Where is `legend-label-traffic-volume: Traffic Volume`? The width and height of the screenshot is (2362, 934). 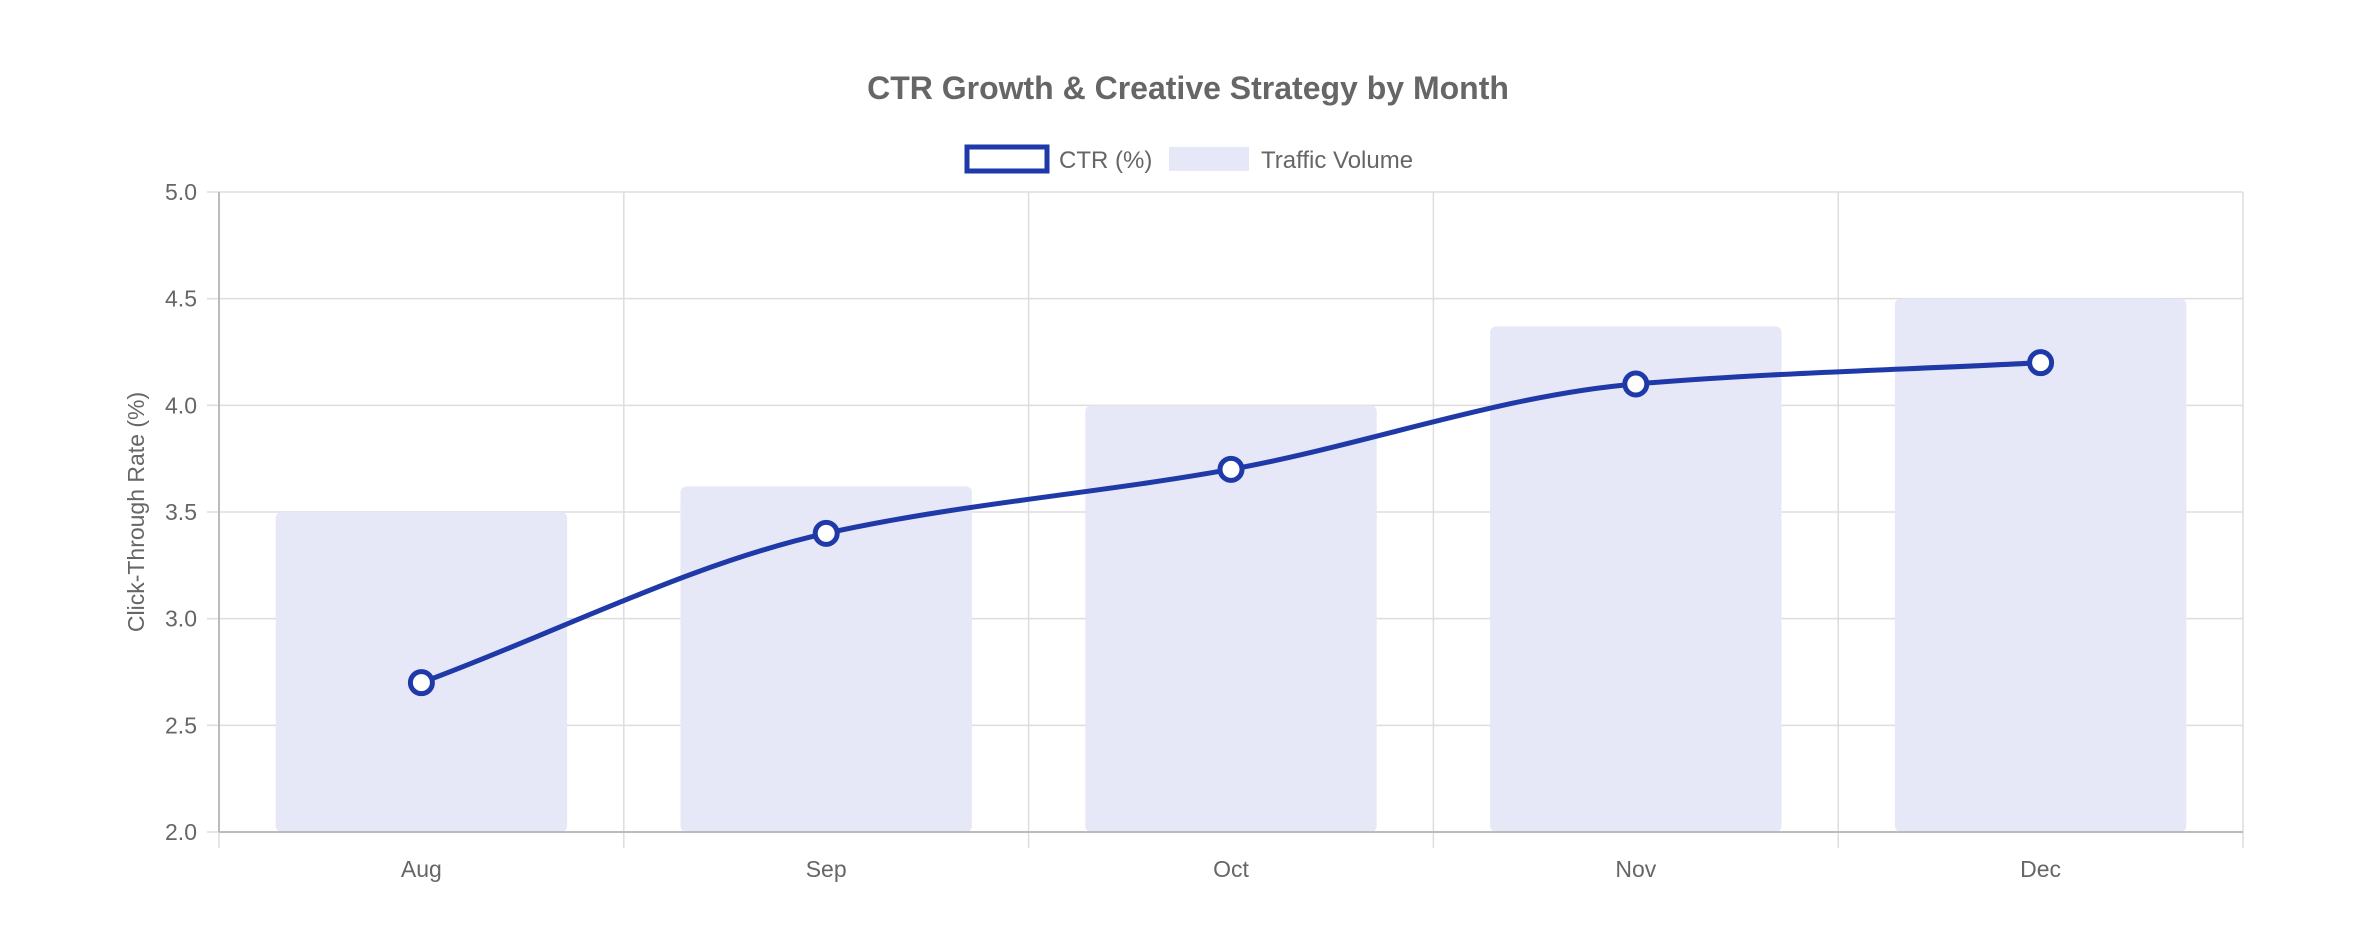
legend-label-traffic-volume: Traffic Volume is located at coordinates (1337, 160).